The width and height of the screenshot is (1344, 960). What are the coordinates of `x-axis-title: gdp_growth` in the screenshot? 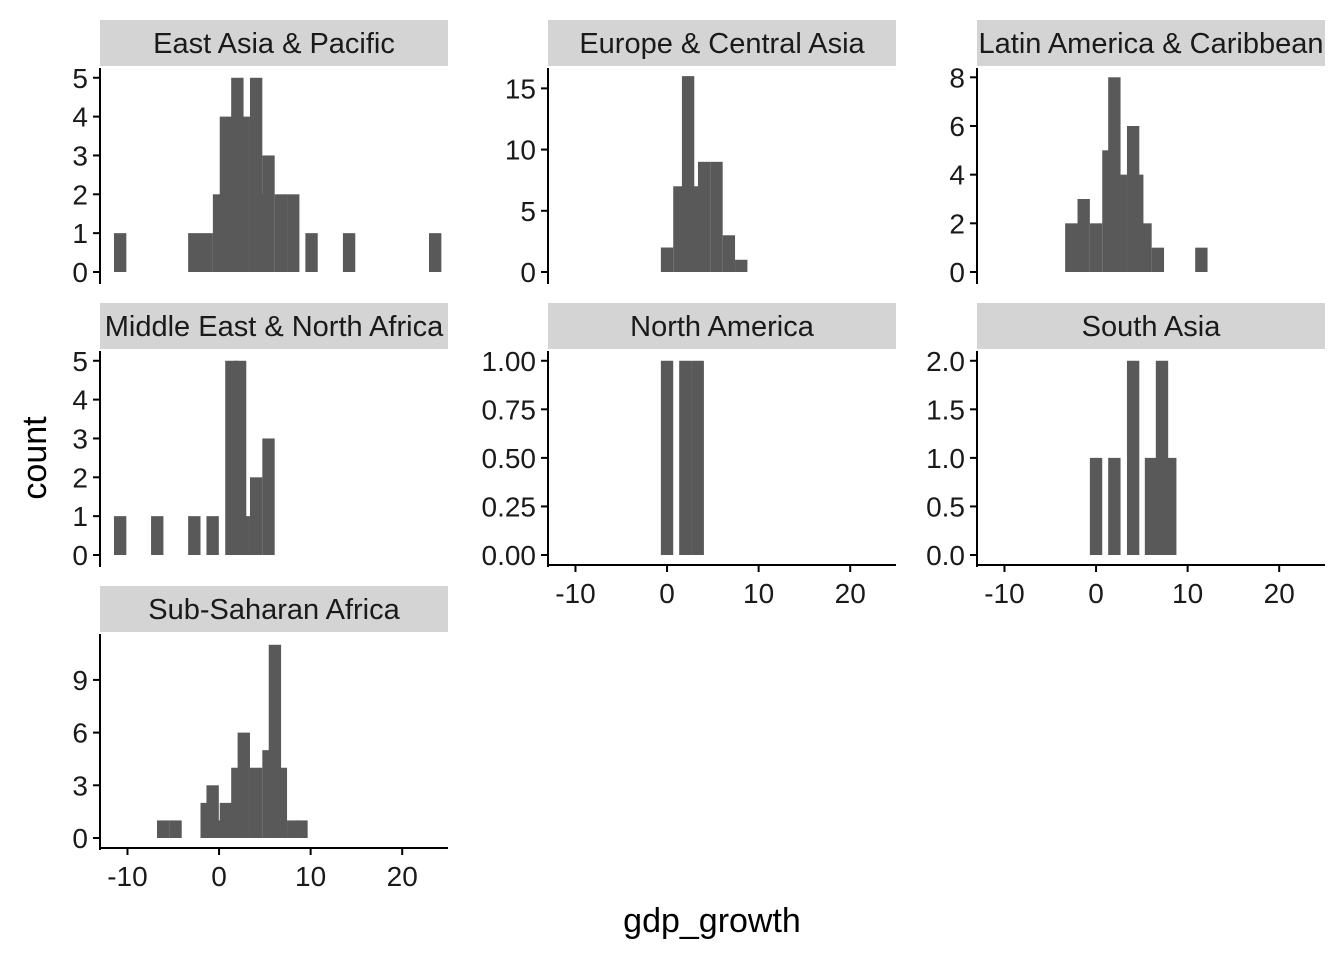 It's located at (712, 921).